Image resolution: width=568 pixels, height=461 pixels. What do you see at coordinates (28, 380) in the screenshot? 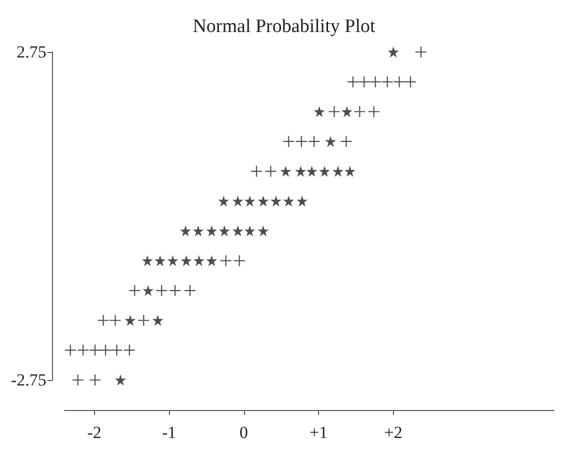
I see `y-tick-label: -2.75` at bounding box center [28, 380].